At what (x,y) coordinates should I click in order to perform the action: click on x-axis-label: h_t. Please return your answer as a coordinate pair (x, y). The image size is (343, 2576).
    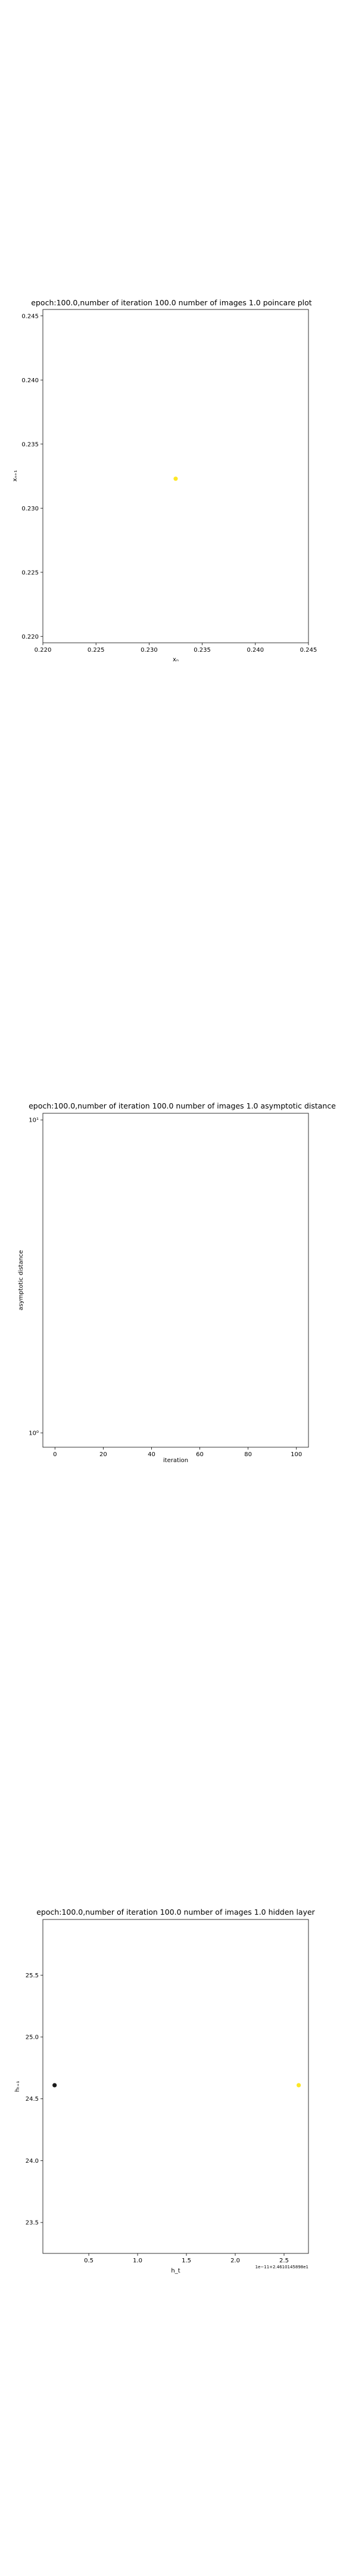
    Looking at the image, I should click on (175, 2271).